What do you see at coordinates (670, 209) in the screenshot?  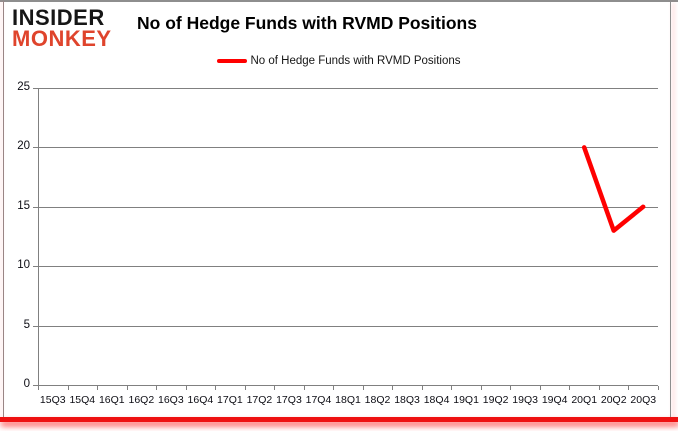 I see `frame-border-right` at bounding box center [670, 209].